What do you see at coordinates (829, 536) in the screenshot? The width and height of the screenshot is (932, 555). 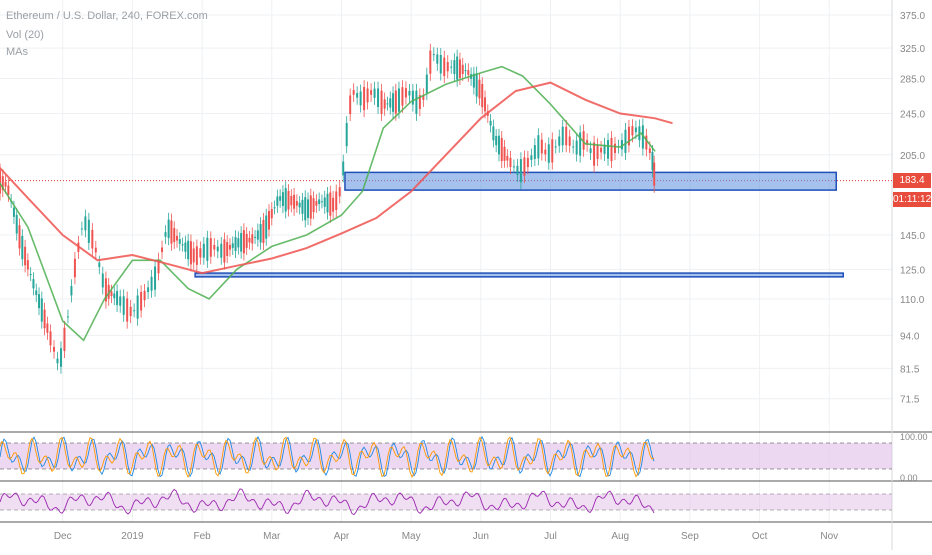 I see `time-tick-label: Nov` at bounding box center [829, 536].